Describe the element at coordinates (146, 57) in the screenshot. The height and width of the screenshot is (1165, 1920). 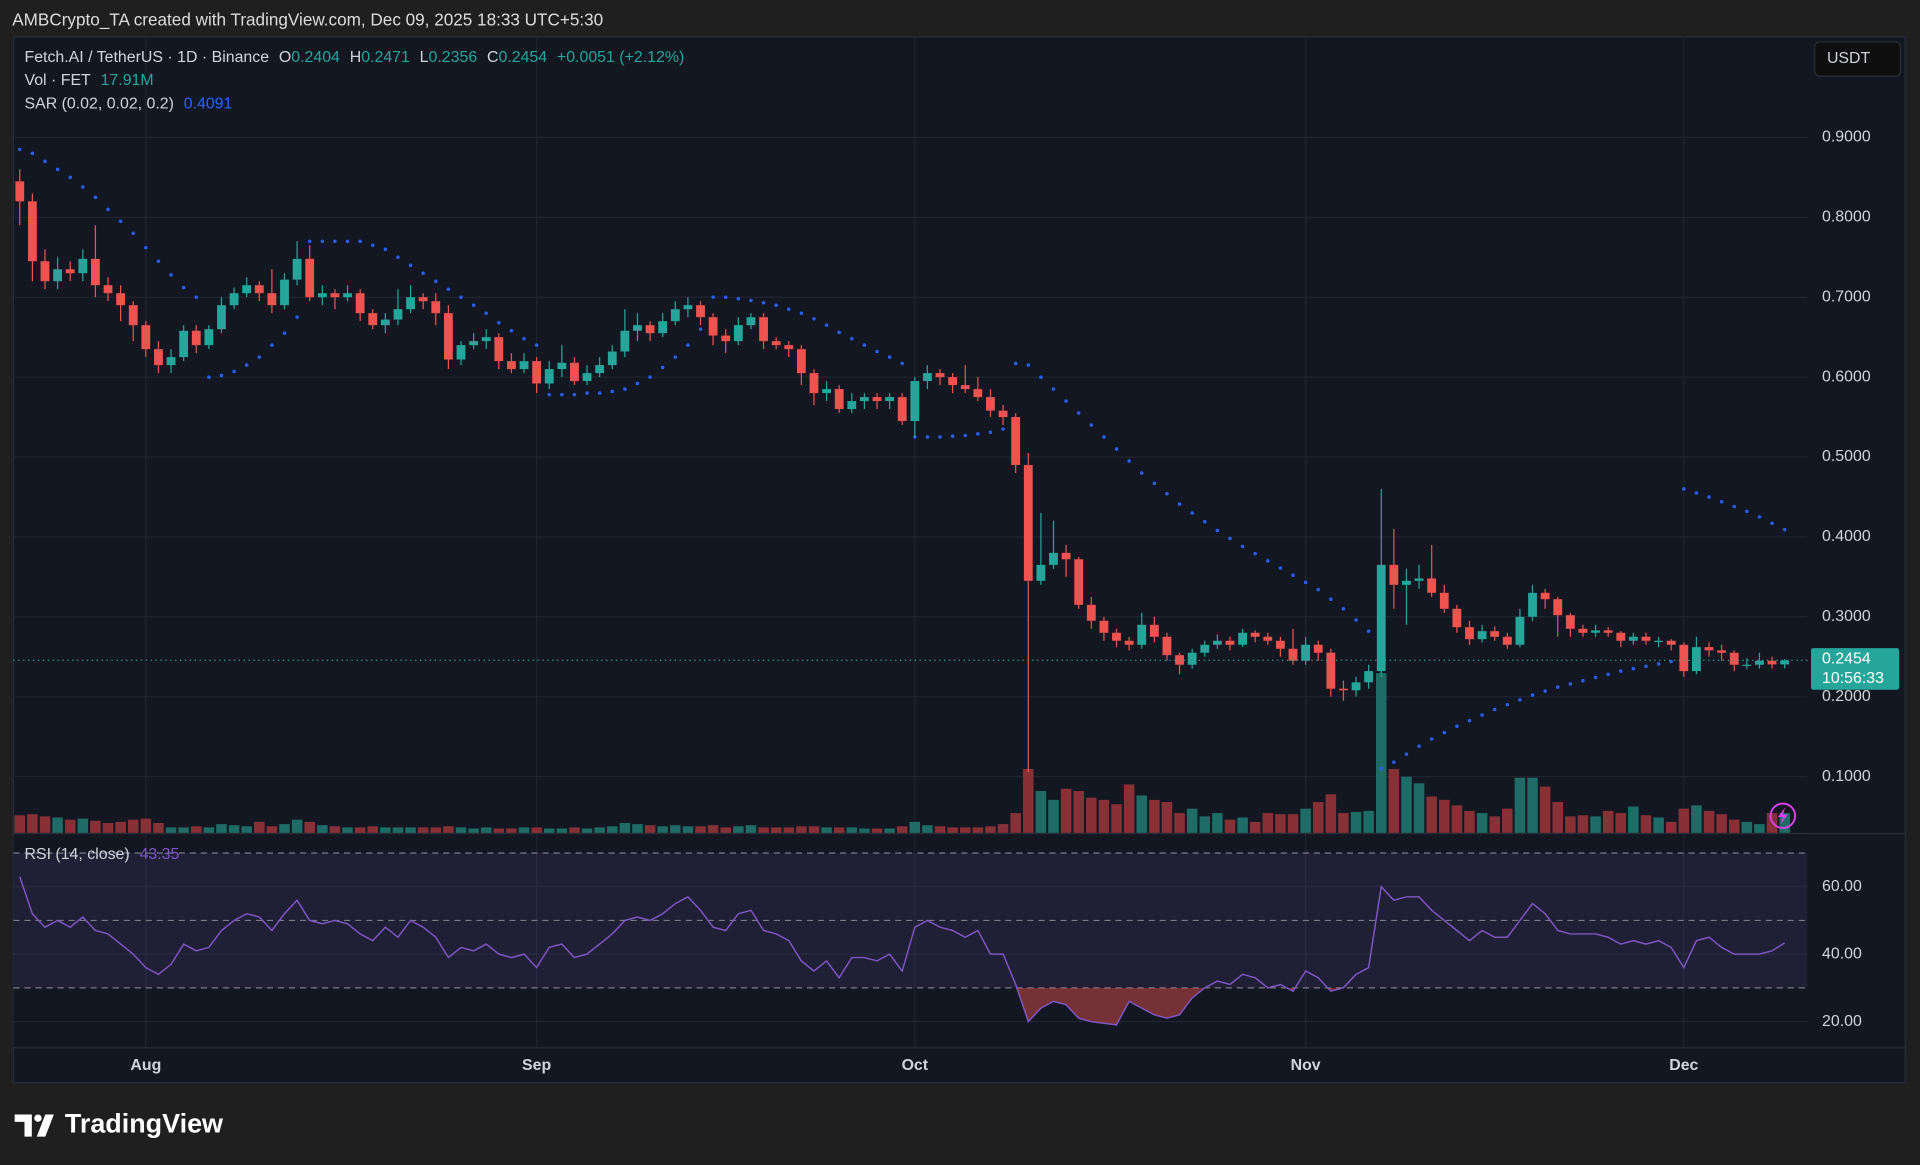
I see `symbol: Fetch.AI / TetherUS · 1D · Binance` at that location.